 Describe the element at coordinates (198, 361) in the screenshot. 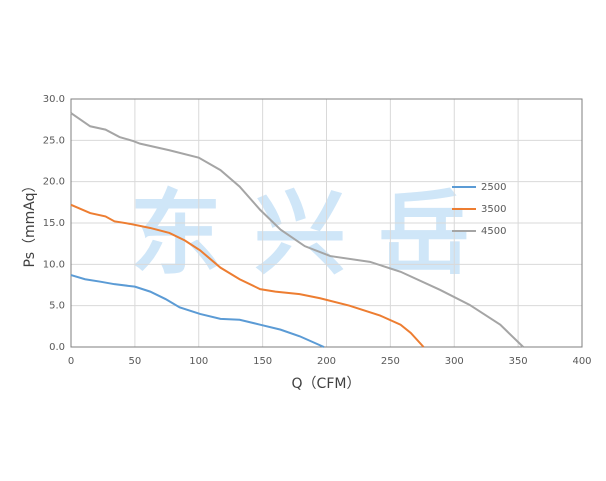

I see `x-tick-label: 100` at that location.